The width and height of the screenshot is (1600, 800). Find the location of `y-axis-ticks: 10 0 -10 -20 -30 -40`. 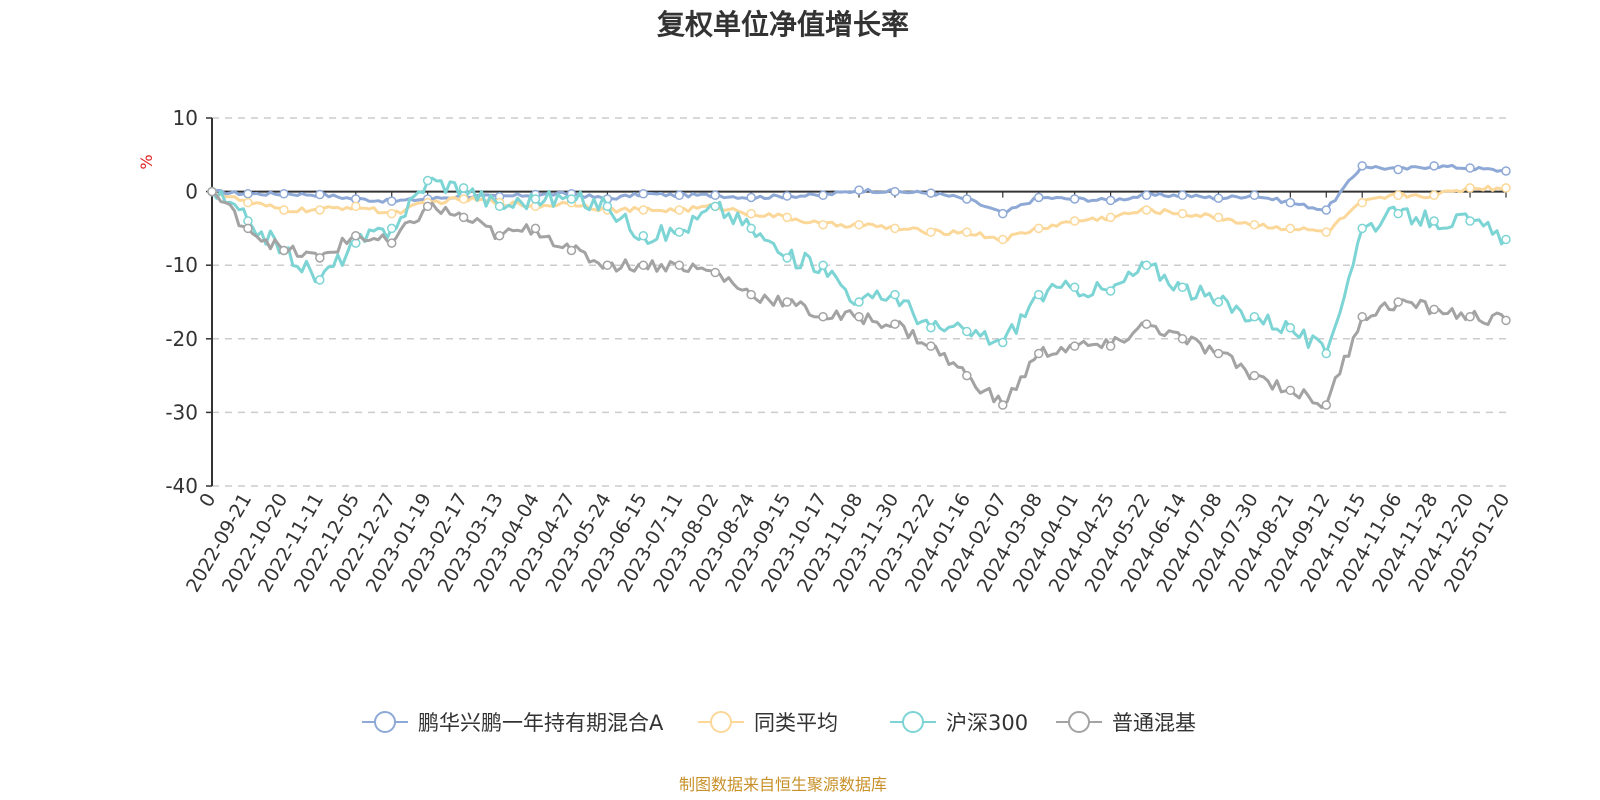

y-axis-ticks: 10 0 -10 -20 -30 -40 is located at coordinates (188, 302).